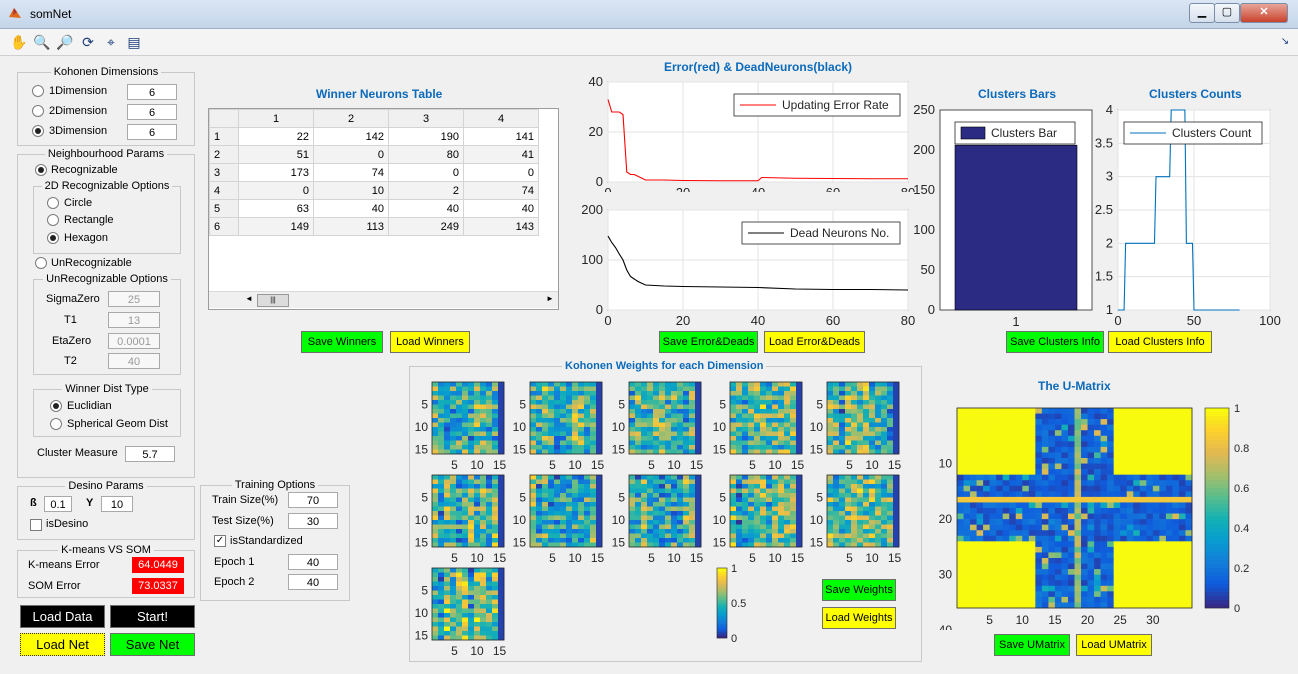  What do you see at coordinates (19, 42) in the screenshot?
I see `pan-hand-icon: ✋` at bounding box center [19, 42].